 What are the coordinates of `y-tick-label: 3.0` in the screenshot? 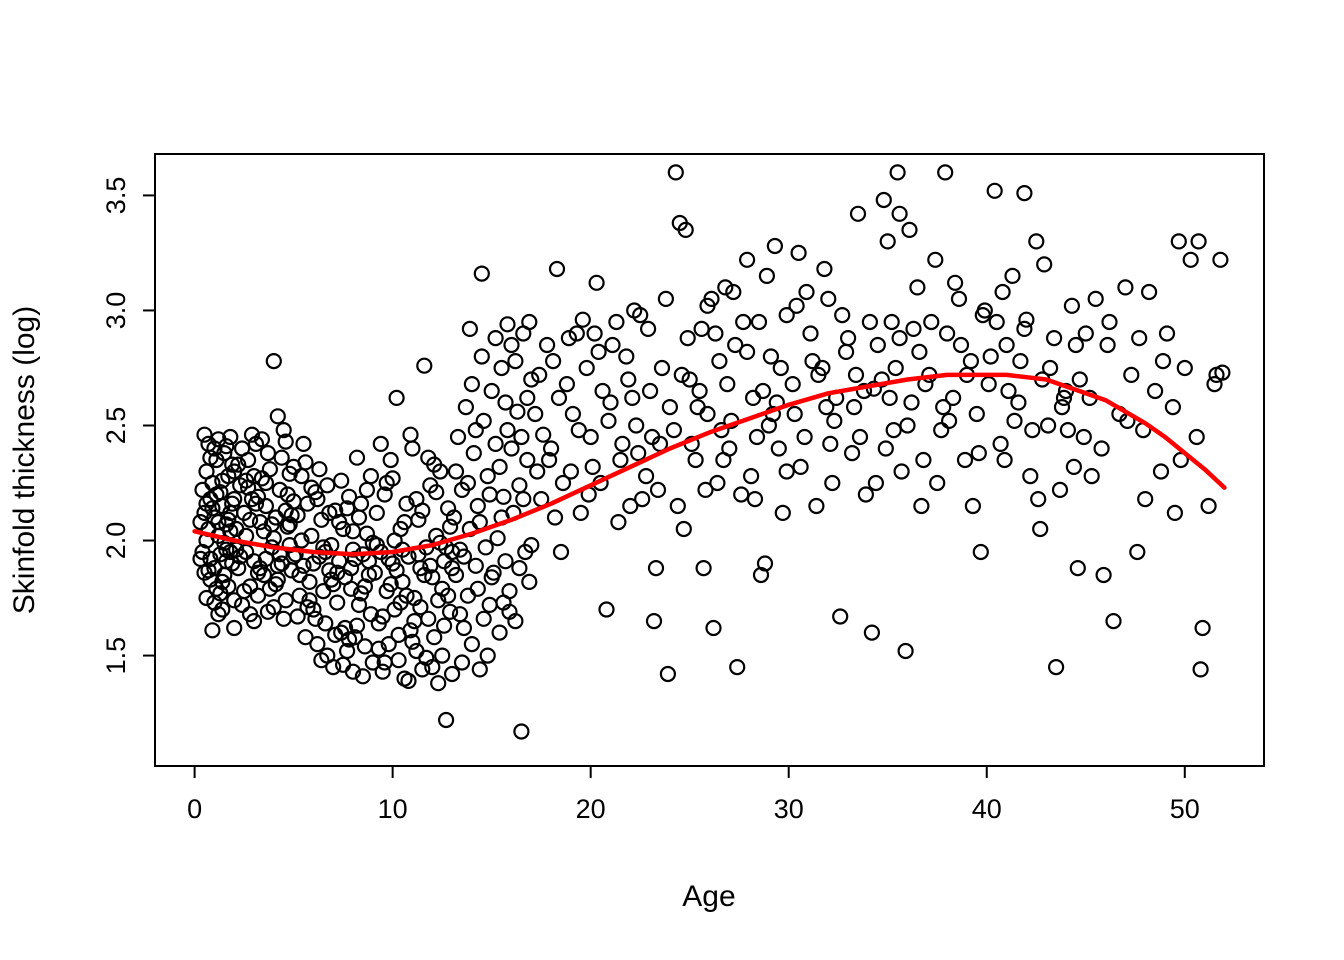 It's located at (116, 311).